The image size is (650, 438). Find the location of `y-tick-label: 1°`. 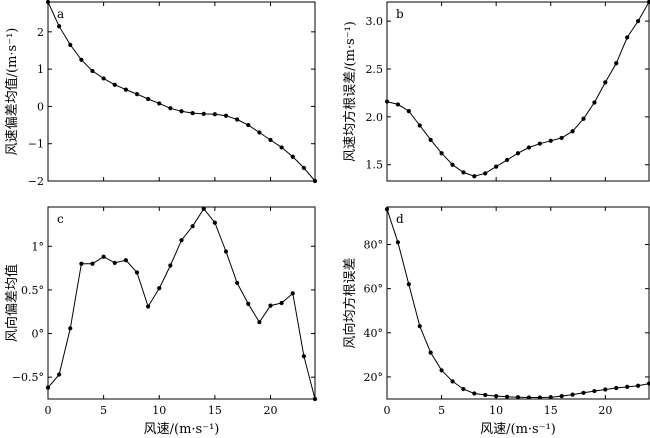

y-tick-label: 1° is located at coordinates (38, 246).